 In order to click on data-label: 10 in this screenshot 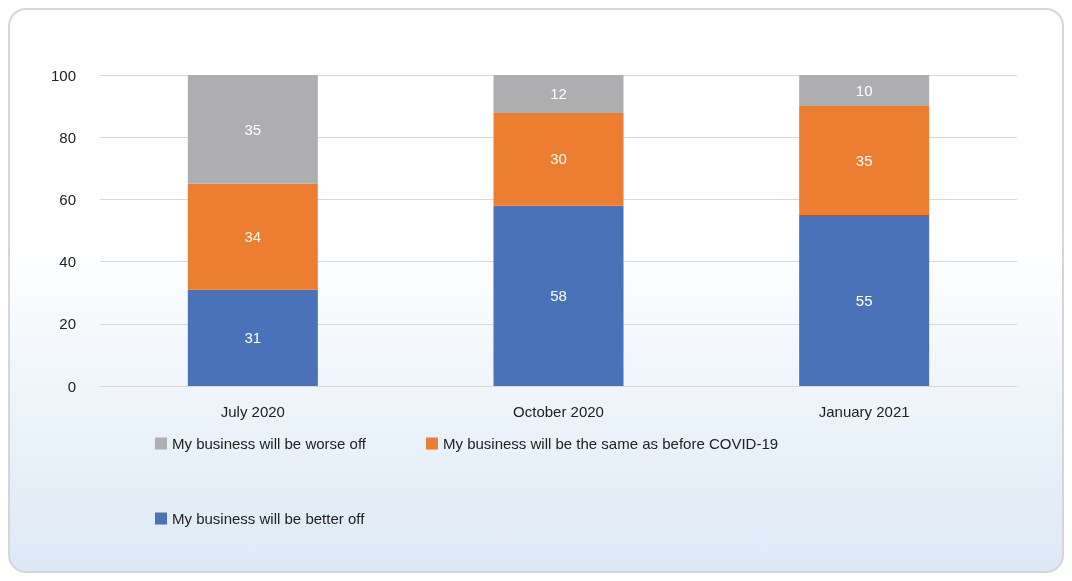, I will do `click(864, 91)`.